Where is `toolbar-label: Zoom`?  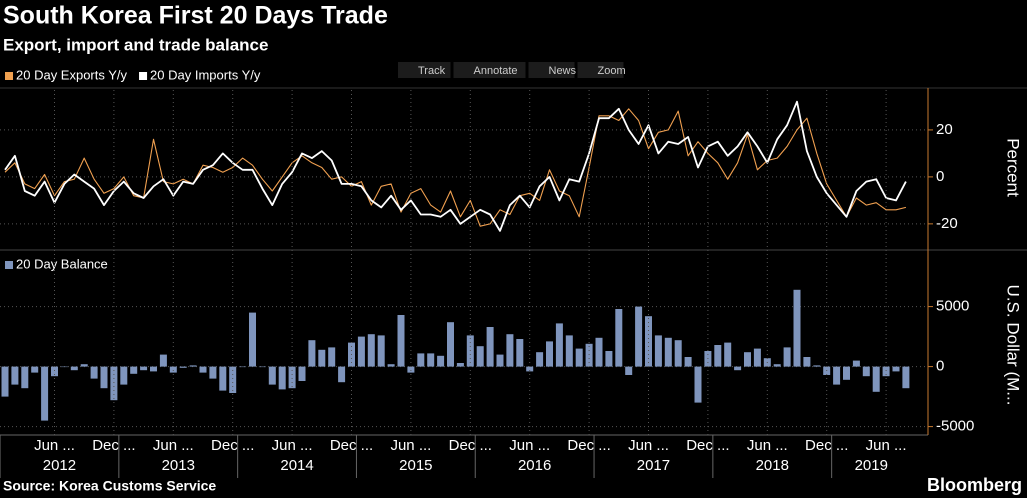
toolbar-label: Zoom is located at coordinates (612, 71).